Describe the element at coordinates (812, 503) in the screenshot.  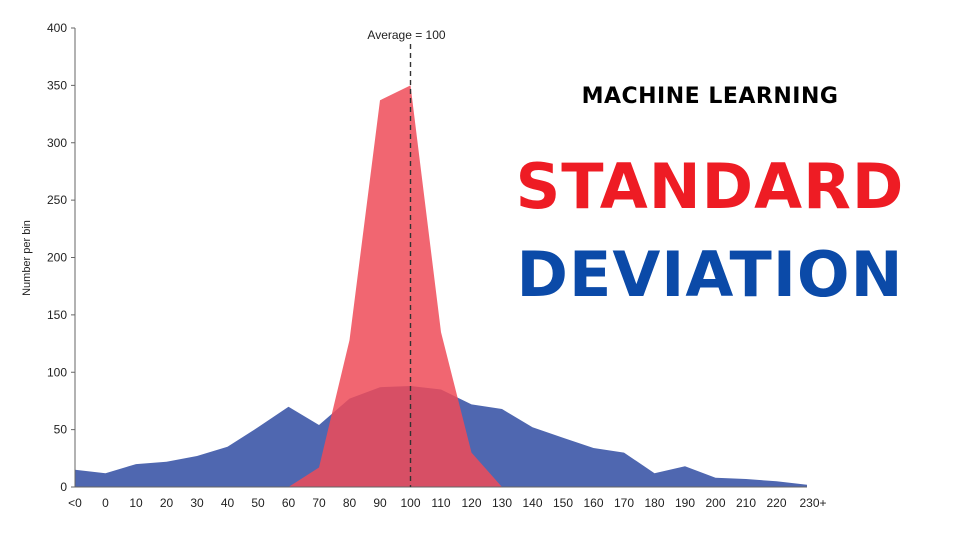
I see `x-tick-label: 230+` at that location.